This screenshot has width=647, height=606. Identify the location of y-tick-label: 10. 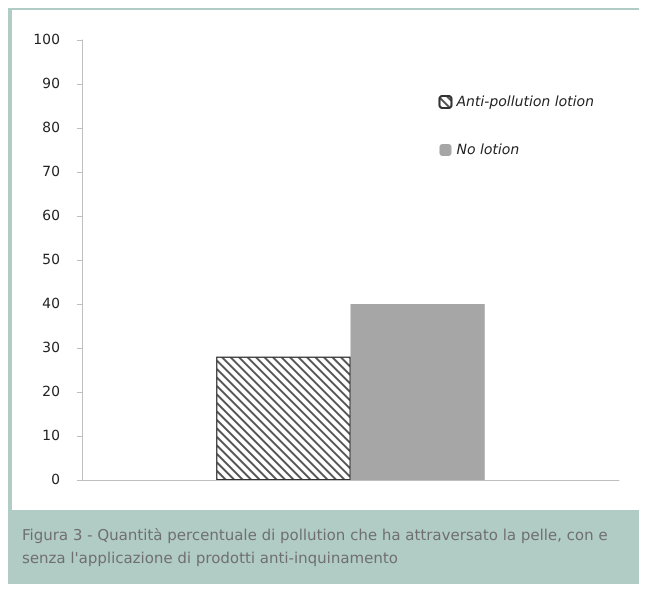
(51, 436).